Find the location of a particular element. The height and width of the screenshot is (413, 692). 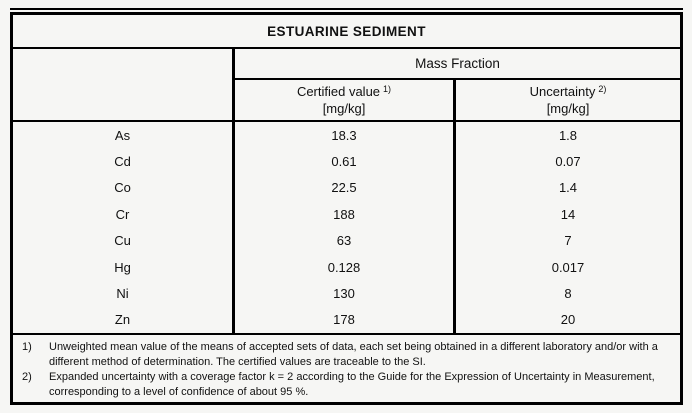

element-symbol: Co is located at coordinates (122, 188).